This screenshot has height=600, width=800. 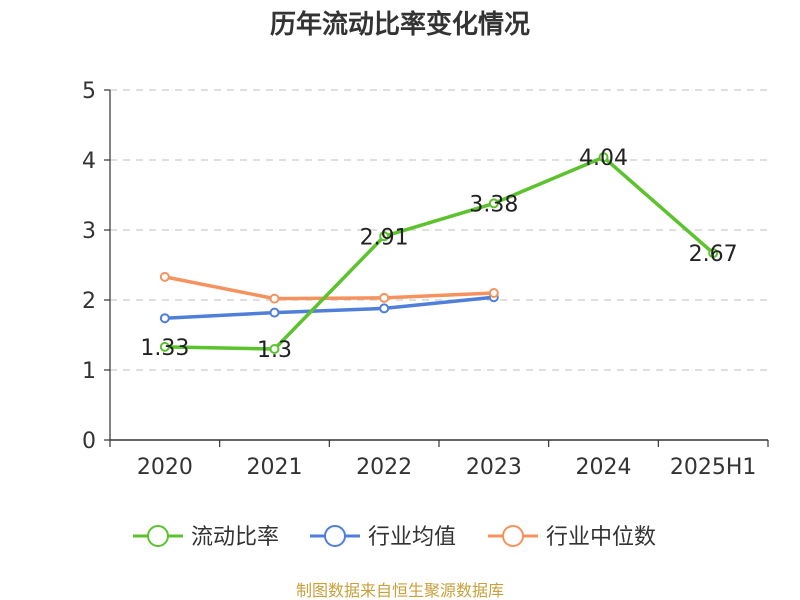 I want to click on y-tick-label-3: 3, so click(x=89, y=231).